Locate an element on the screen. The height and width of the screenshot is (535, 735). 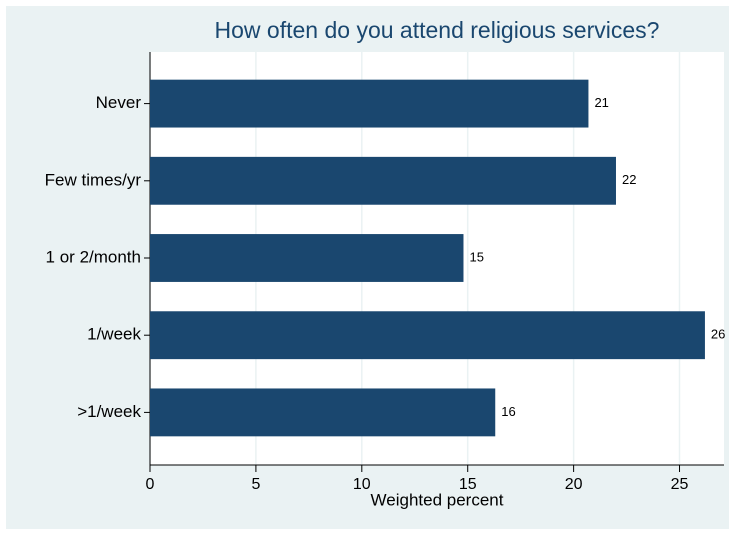
y-tick-label: >1/week is located at coordinates (109, 411).